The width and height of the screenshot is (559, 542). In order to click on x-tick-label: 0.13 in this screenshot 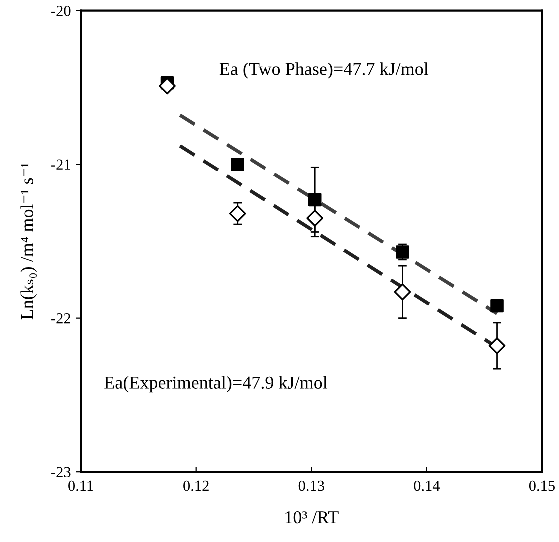, I will do `click(311, 486)`.